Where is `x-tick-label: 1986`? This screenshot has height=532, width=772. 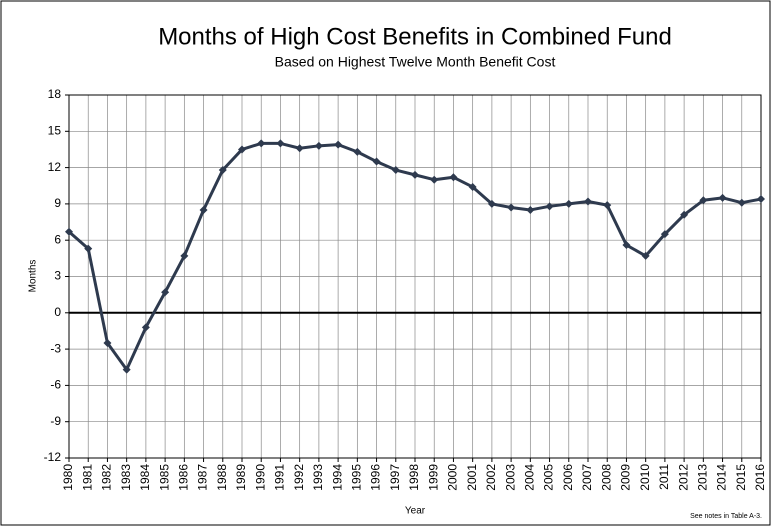
x-tick-label: 1986 is located at coordinates (184, 477).